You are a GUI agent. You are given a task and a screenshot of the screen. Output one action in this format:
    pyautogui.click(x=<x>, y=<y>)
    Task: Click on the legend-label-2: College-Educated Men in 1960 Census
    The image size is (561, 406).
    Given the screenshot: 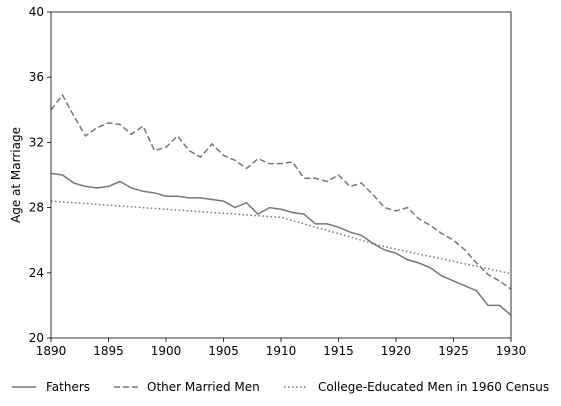 What is the action you would take?
    pyautogui.click(x=433, y=387)
    